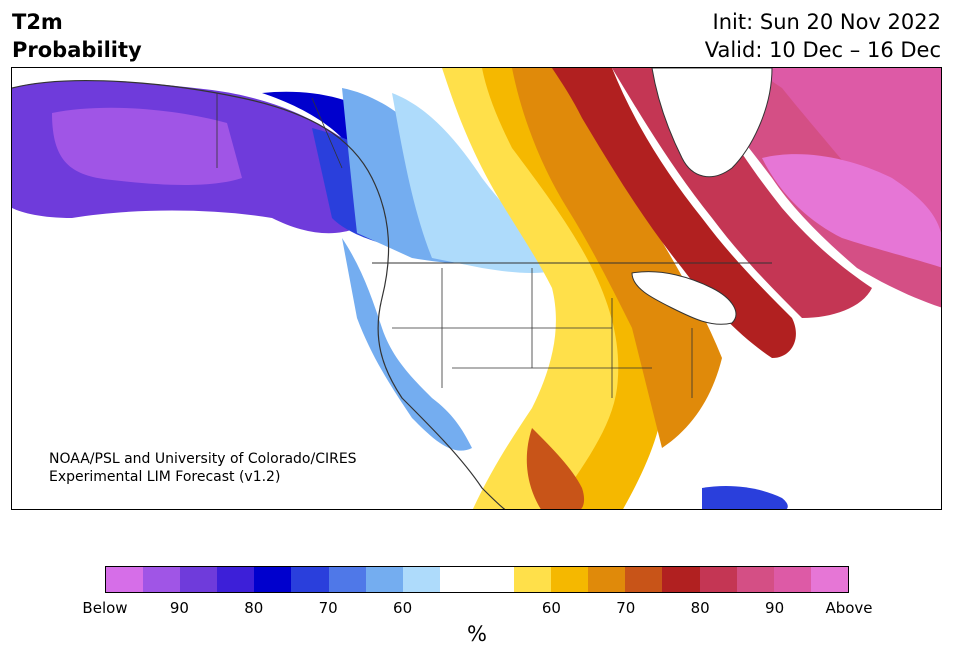  I want to click on colorbar-tick-label: Below, so click(105, 608).